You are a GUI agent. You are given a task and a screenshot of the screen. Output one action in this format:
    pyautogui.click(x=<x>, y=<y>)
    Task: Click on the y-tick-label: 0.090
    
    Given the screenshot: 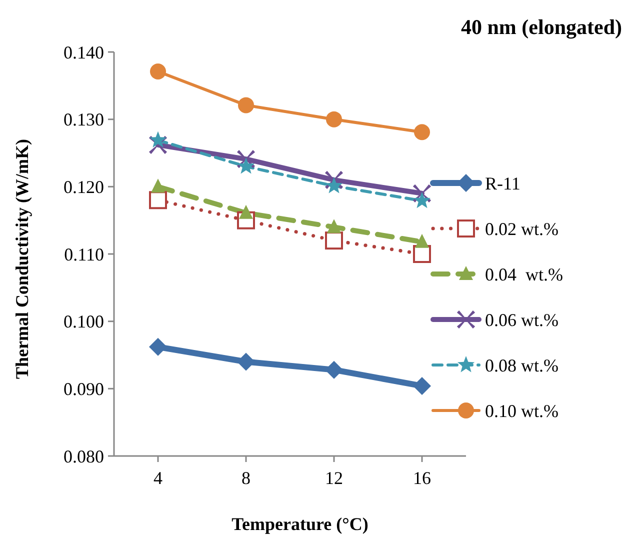 What is the action you would take?
    pyautogui.click(x=84, y=388)
    